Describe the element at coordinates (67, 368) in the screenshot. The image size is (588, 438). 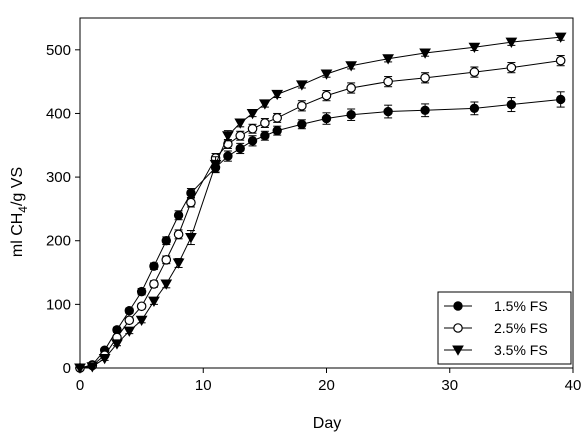
I see `y-tick-label: 0` at that location.